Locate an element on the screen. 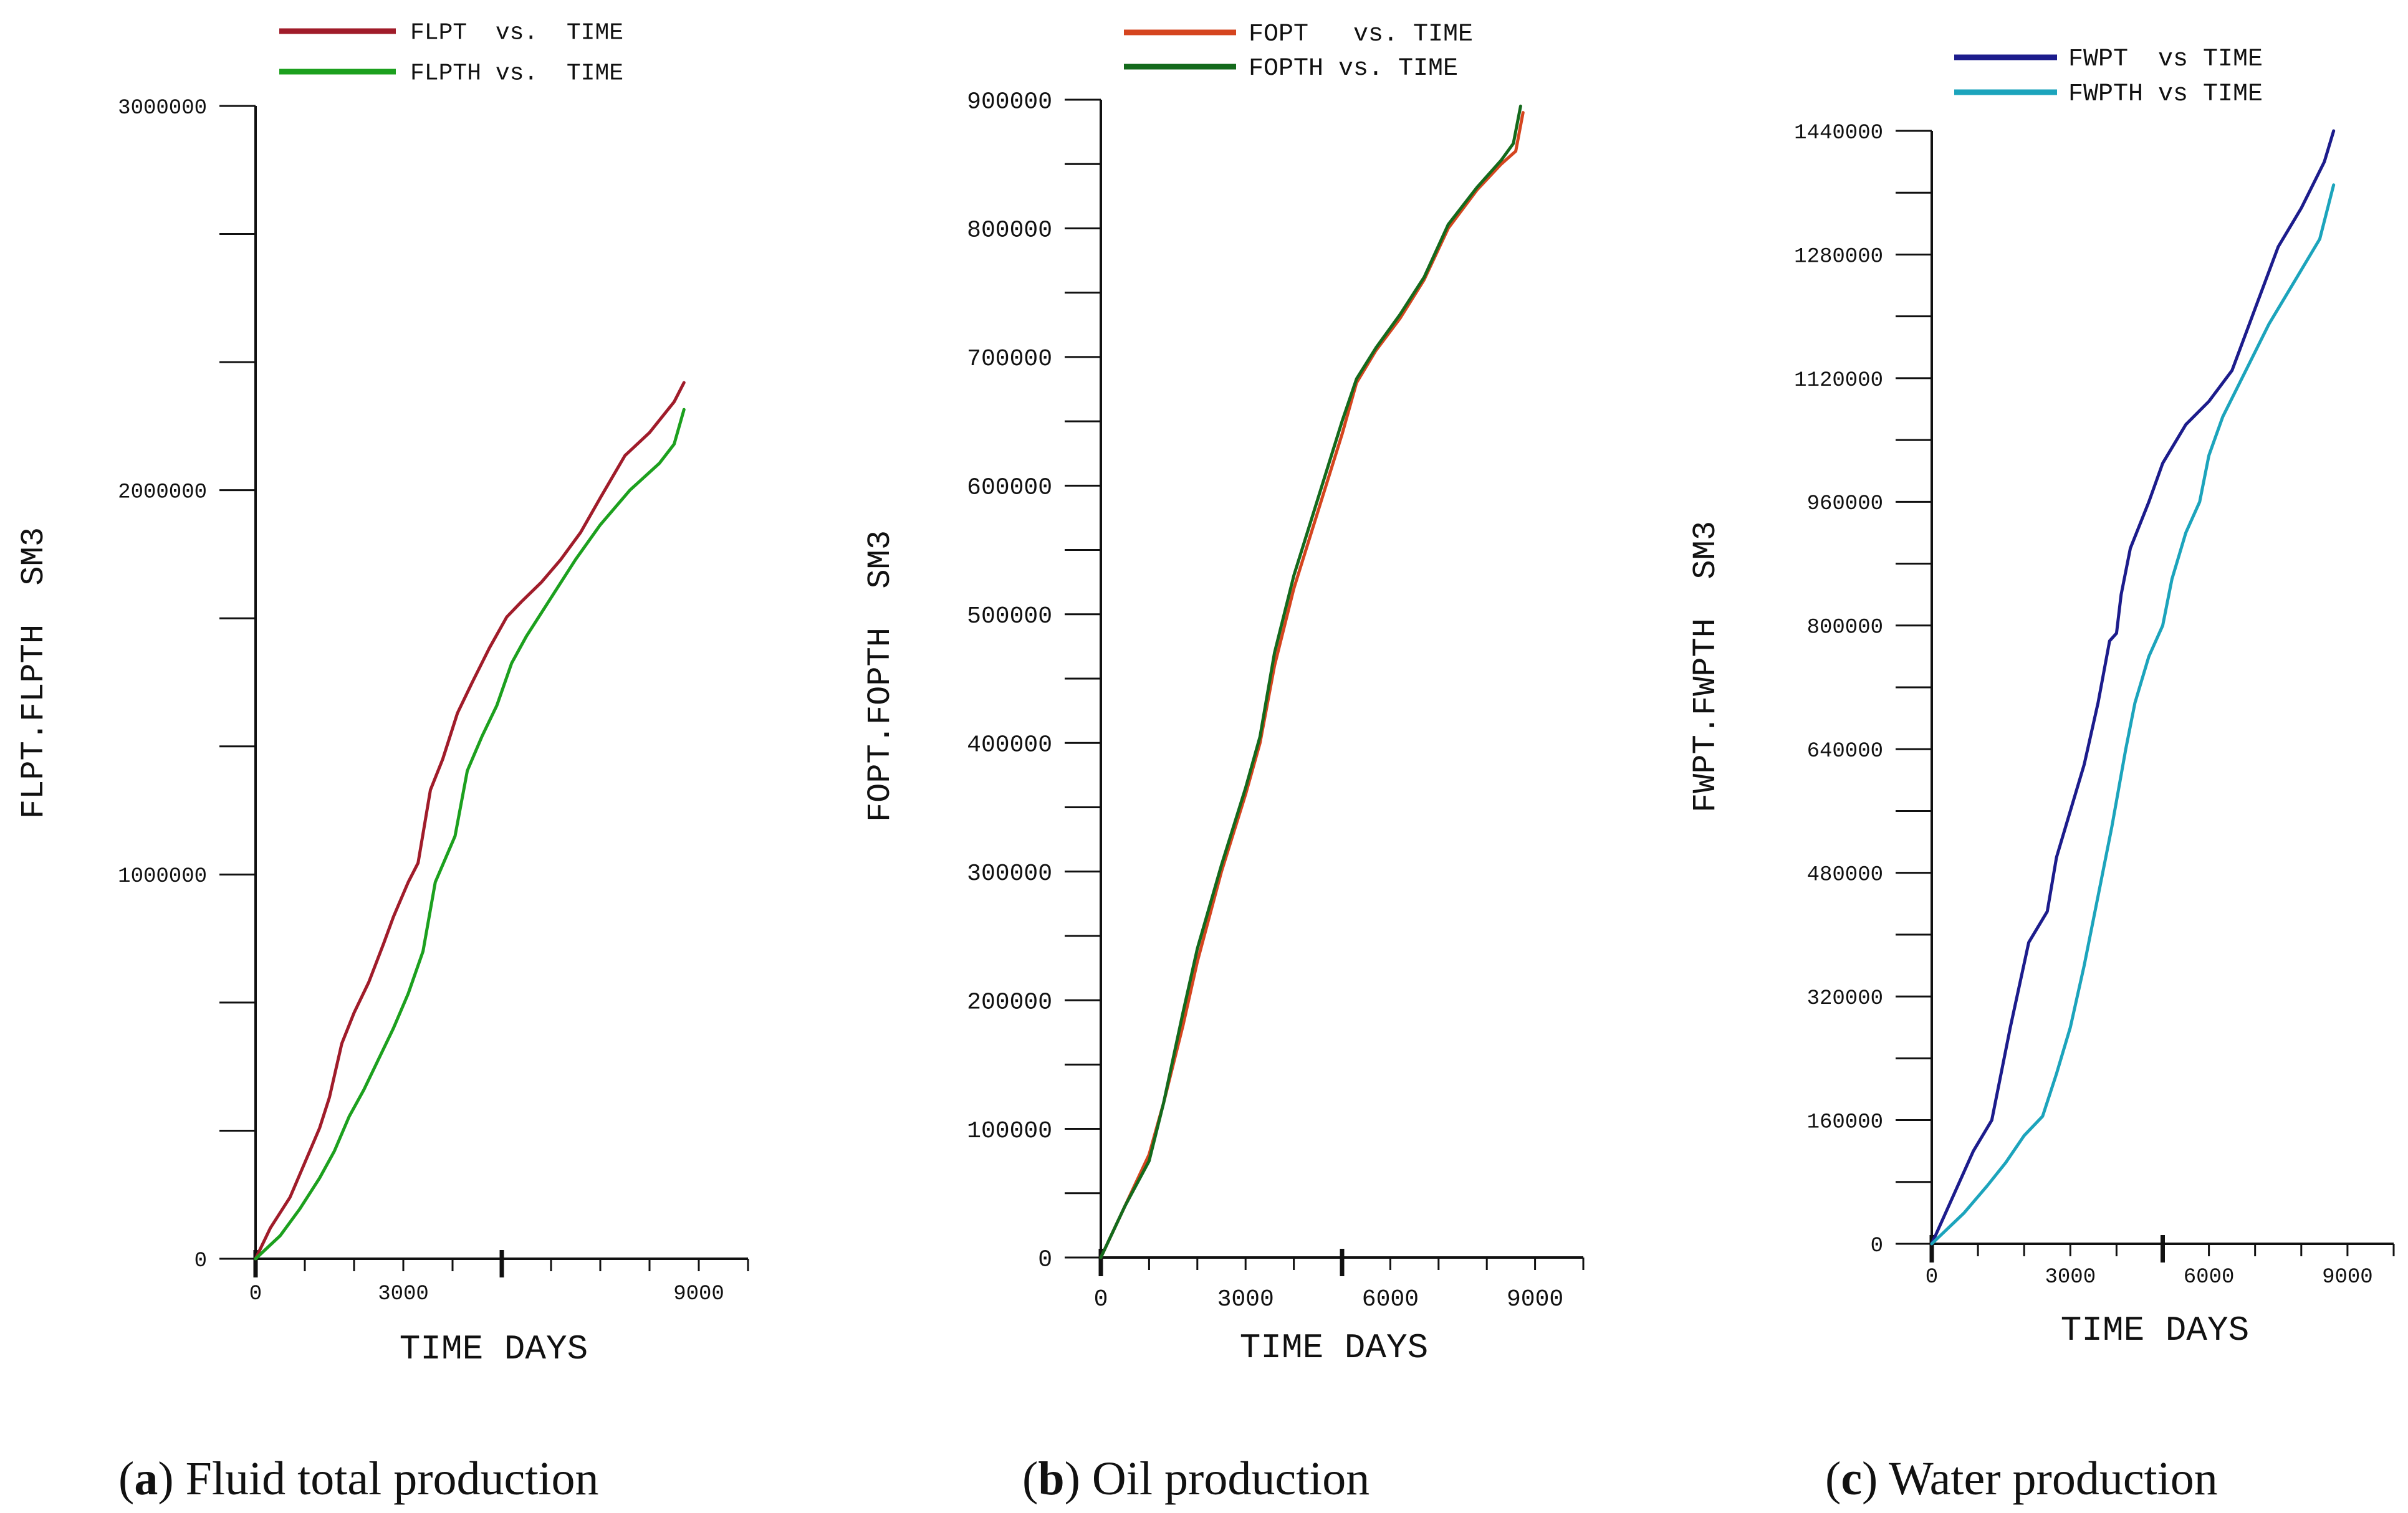 This screenshot has width=2408, height=1513. y-tick-label: 500000 is located at coordinates (1009, 616).